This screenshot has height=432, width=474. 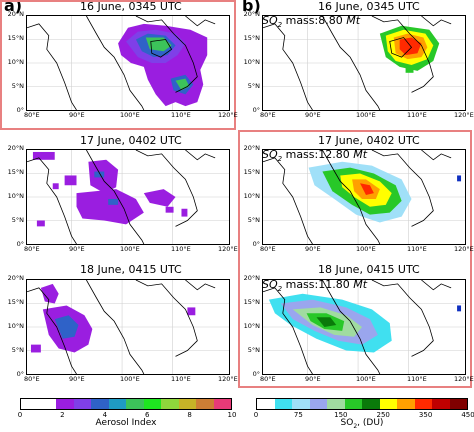 What do you see at coordinates (232, 415) in the screenshot?
I see `colorbar-tick-label: 10` at bounding box center [232, 415].